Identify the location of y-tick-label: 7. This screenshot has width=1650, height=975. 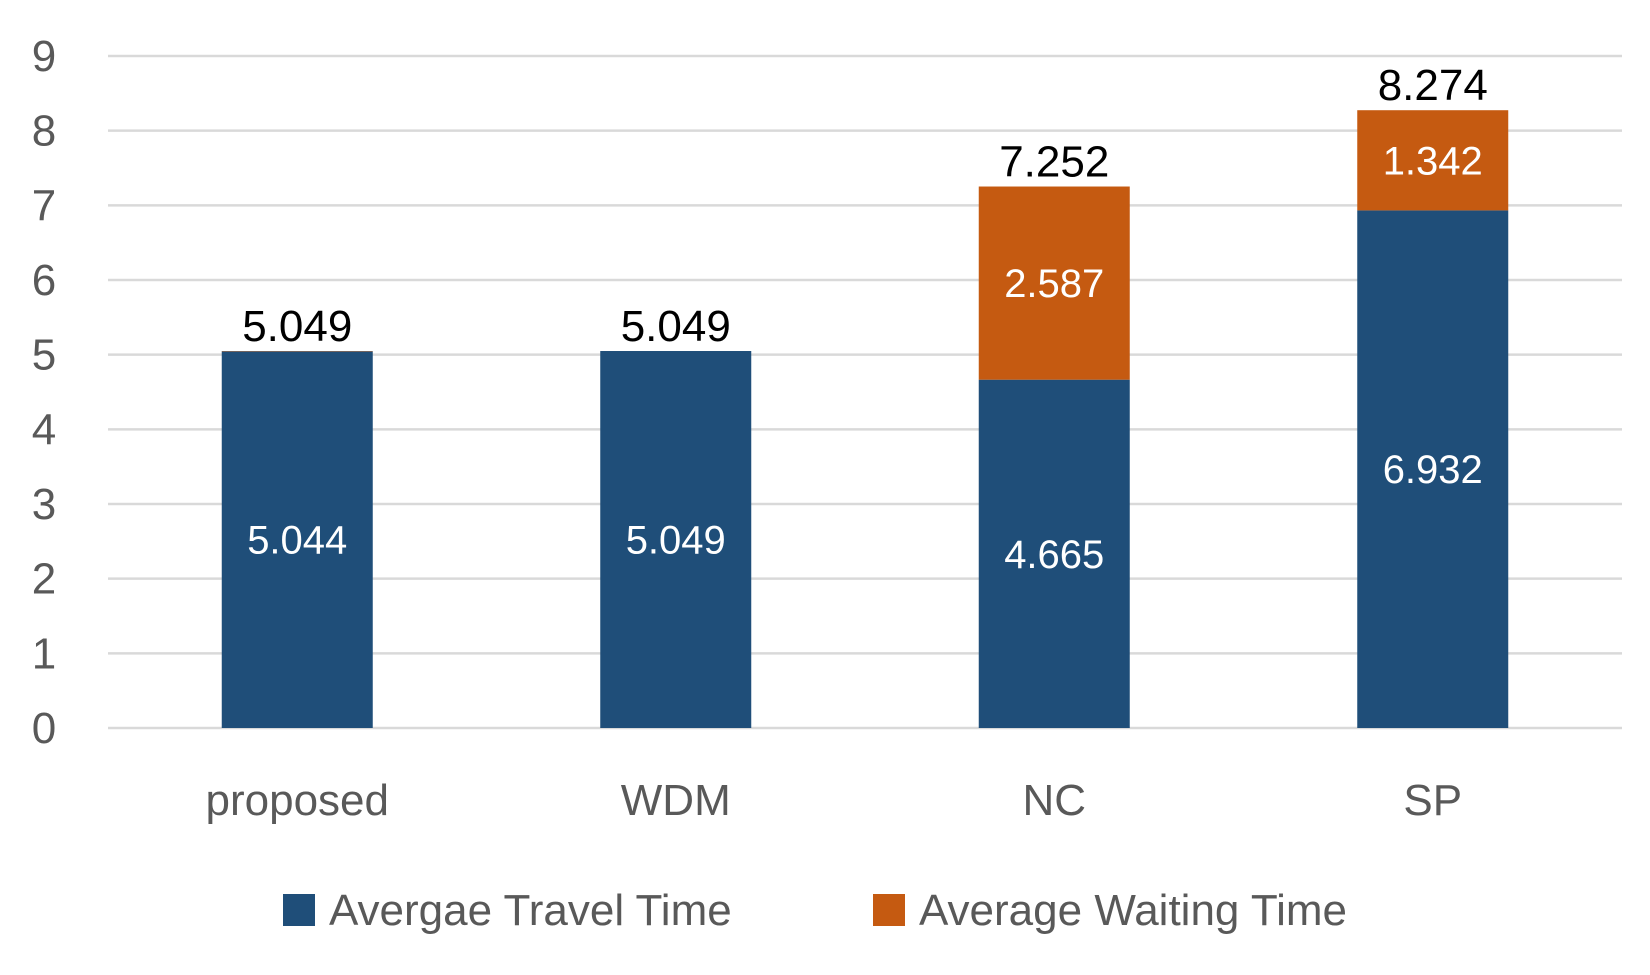
(44, 205).